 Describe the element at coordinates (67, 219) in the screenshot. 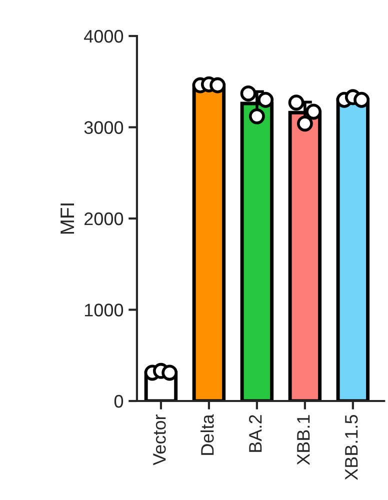

I see `y-axis-title: MFI` at that location.